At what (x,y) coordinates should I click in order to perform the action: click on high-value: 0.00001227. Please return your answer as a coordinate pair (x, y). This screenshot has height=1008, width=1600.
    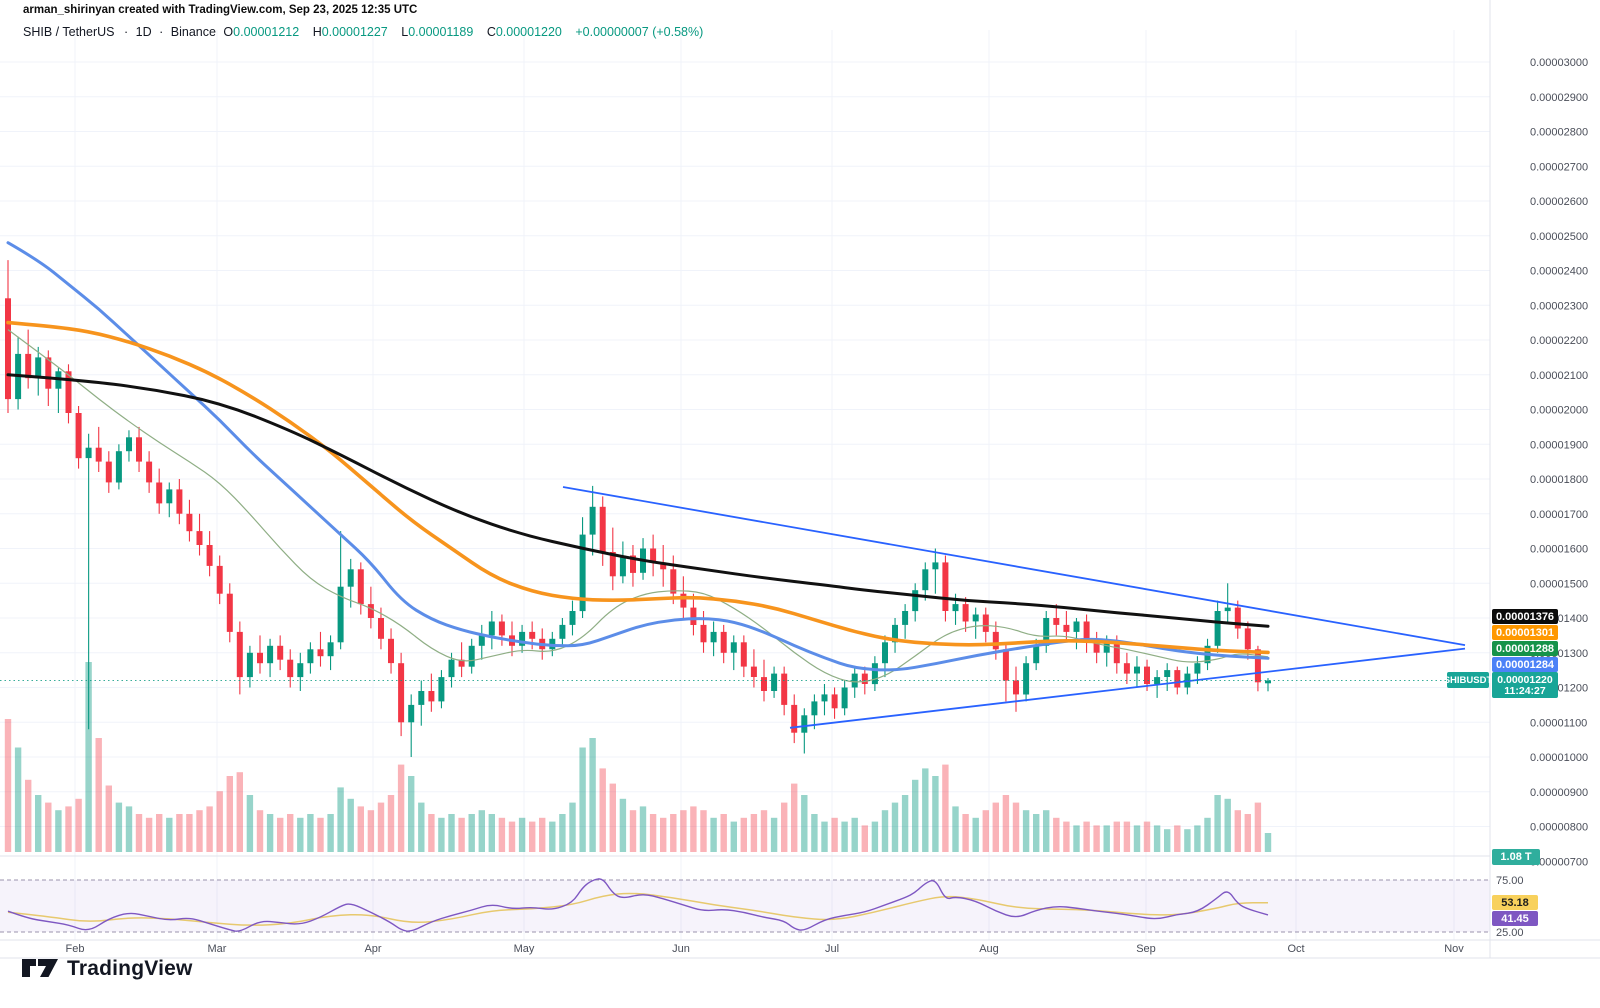
    Looking at the image, I should click on (354, 32).